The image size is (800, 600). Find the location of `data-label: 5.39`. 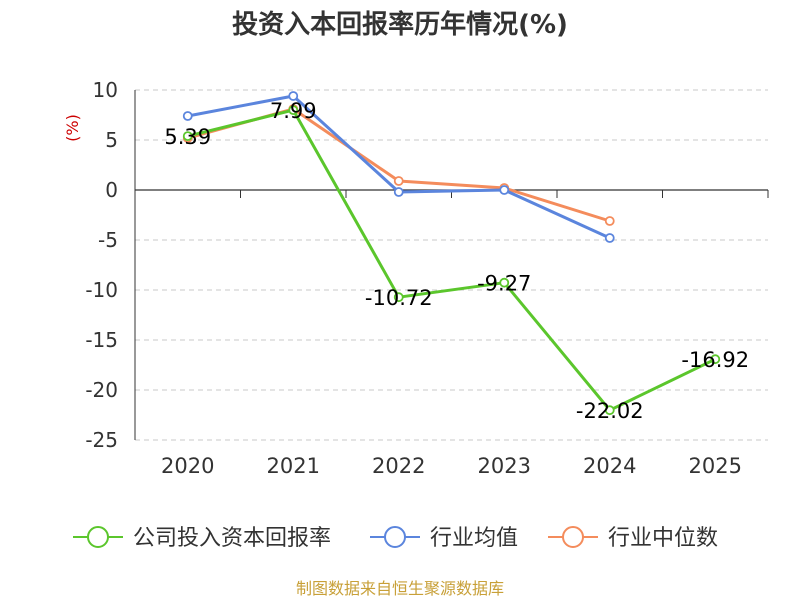

data-label: 5.39 is located at coordinates (187, 137).